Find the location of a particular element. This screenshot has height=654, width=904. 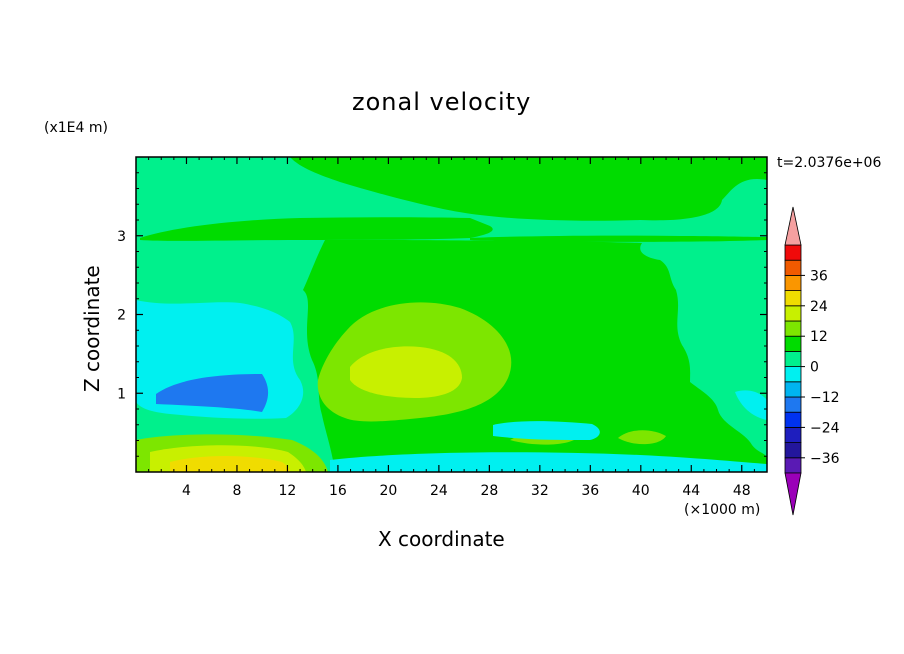

x-unit-label: (×1000 m) is located at coordinates (722, 510).